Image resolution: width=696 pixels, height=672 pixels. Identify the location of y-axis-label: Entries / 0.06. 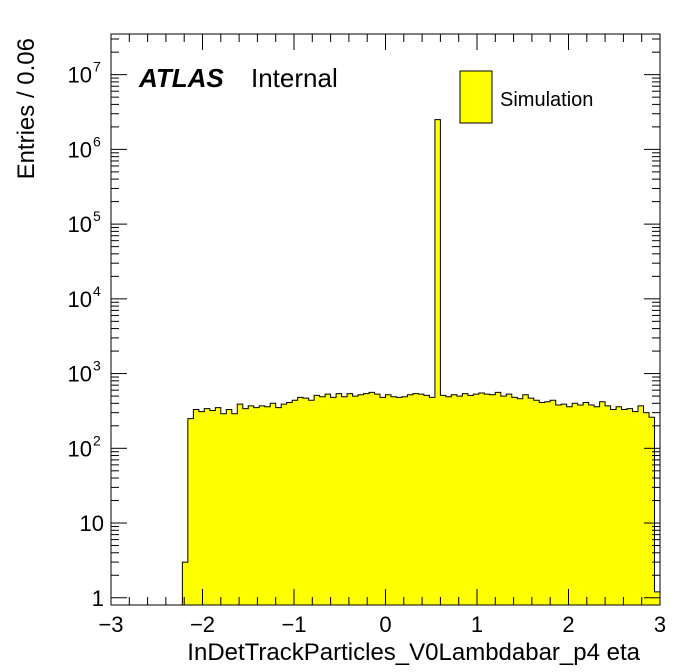
(26, 108).